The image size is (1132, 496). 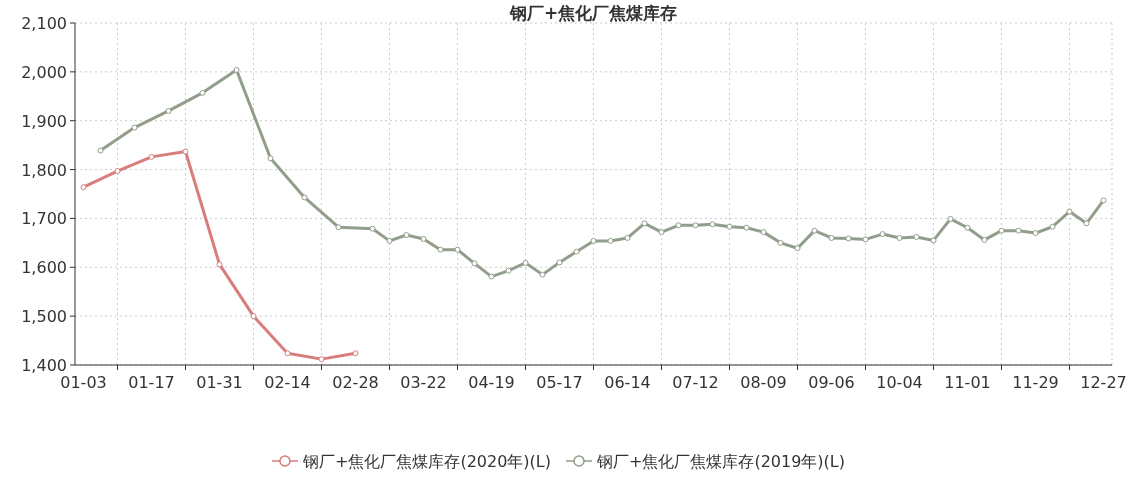 I want to click on x-tick-label: 10-04, so click(x=899, y=382).